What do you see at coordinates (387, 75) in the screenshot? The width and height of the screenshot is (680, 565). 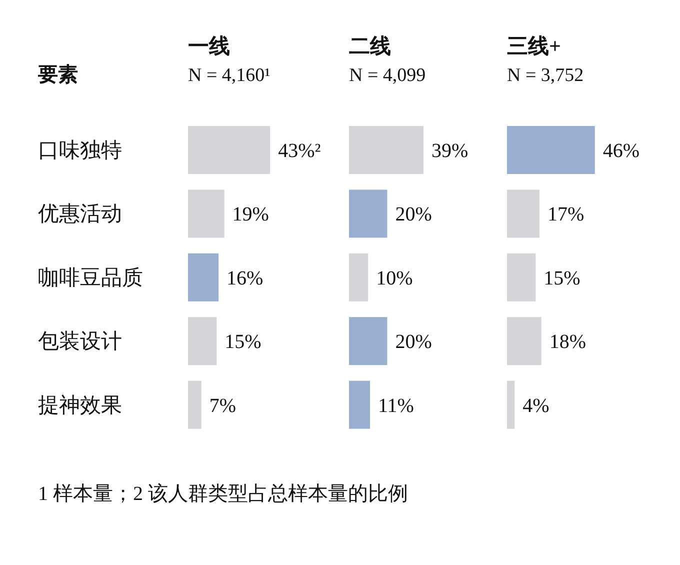 I see `chart-subtitle: N = 4,099` at bounding box center [387, 75].